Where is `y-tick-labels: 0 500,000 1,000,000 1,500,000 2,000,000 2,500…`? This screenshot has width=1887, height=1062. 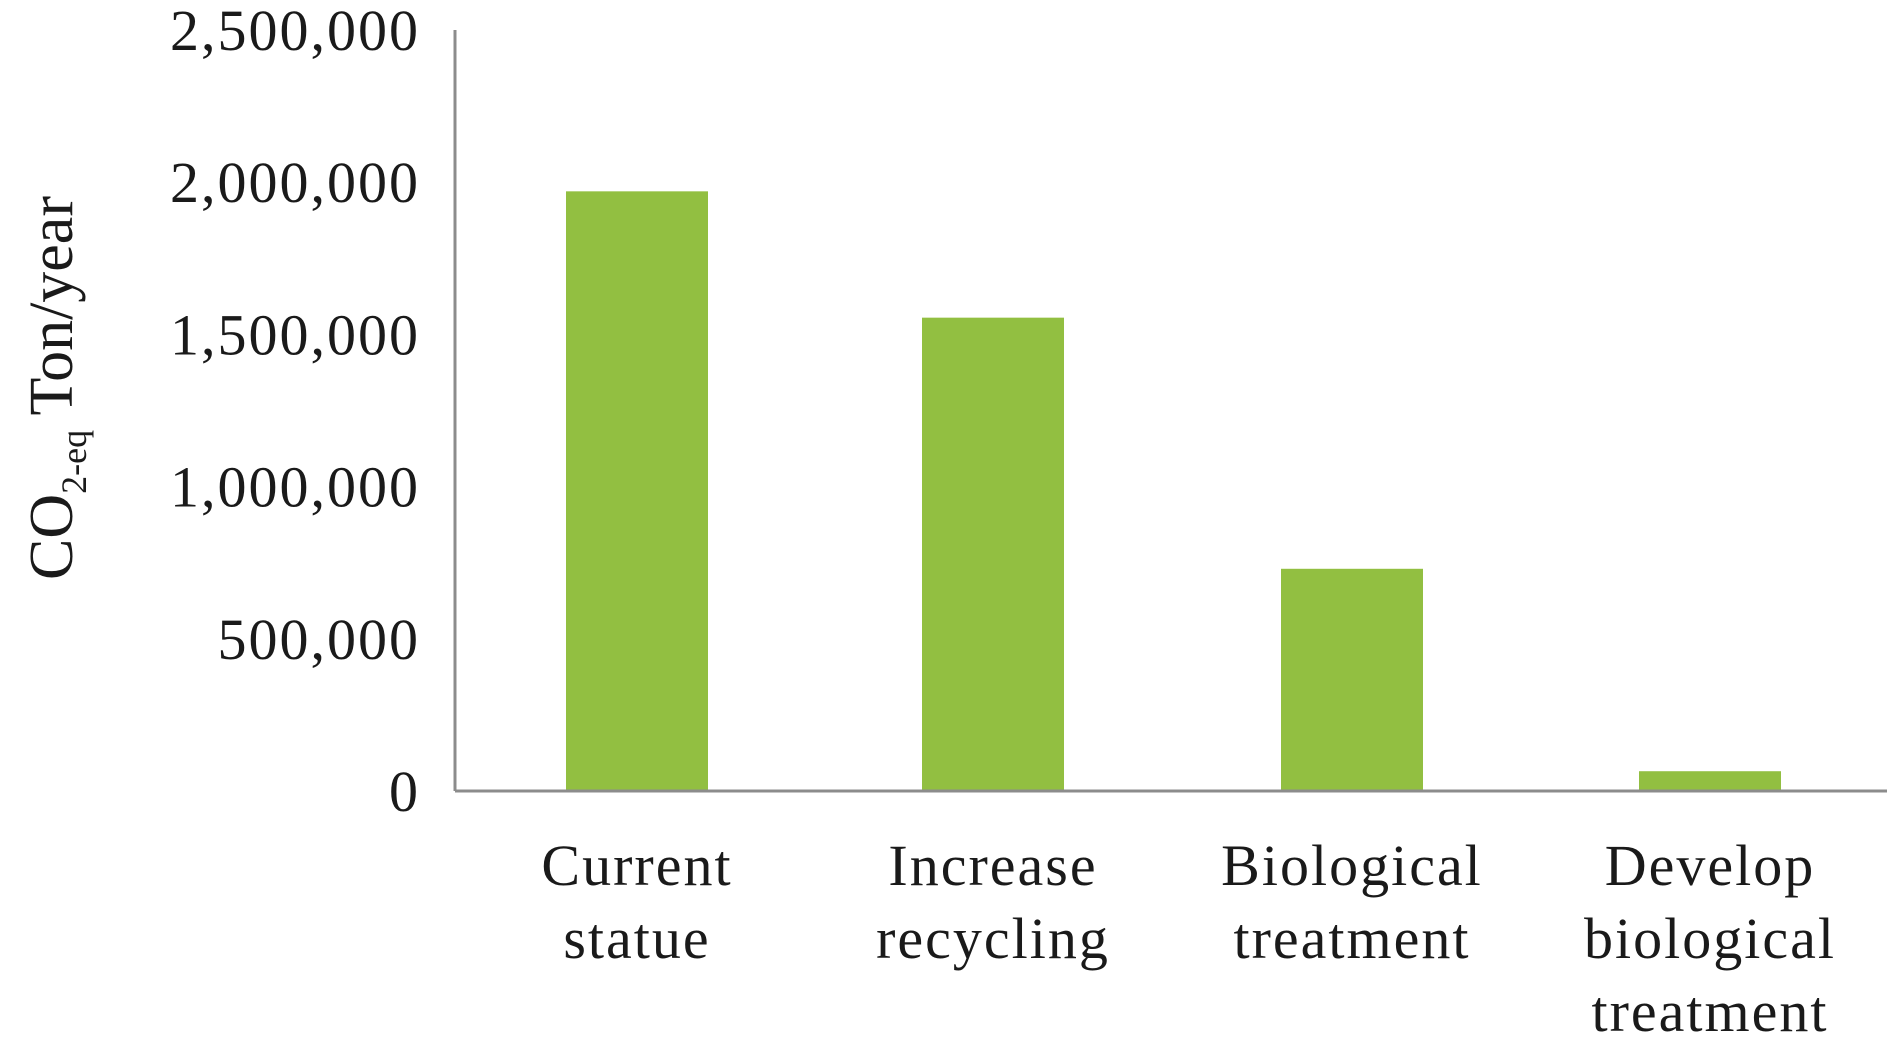
y-tick-labels: 0 500,000 1,000,000 1,500,000 2,000,000 2,500… is located at coordinates (295, 412).